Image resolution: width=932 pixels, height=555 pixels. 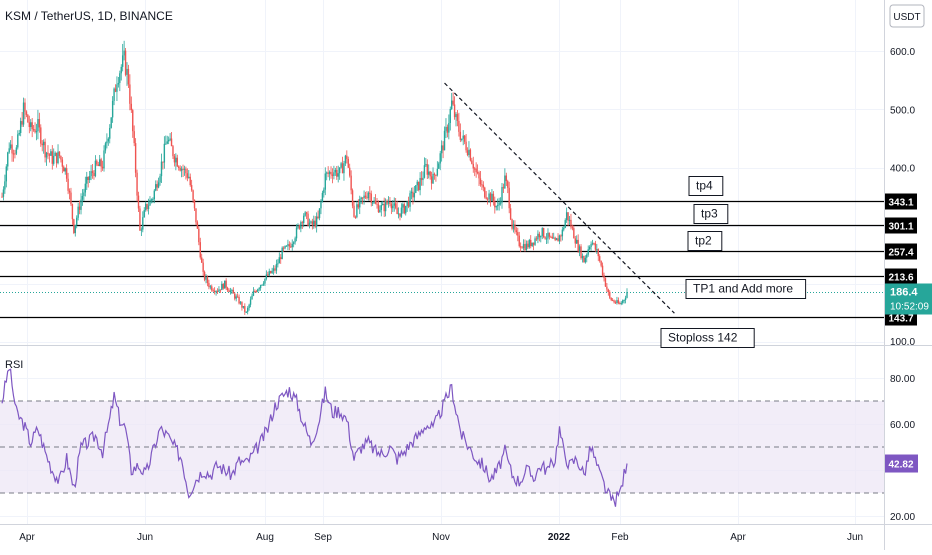 What do you see at coordinates (265, 537) in the screenshot?
I see `time-axis-tick: Aug` at bounding box center [265, 537].